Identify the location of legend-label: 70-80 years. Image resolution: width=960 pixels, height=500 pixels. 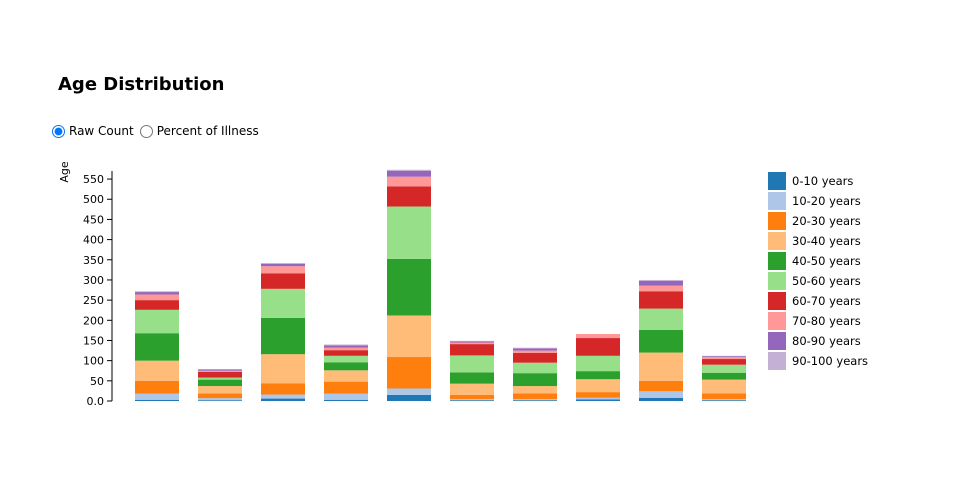
(826, 321).